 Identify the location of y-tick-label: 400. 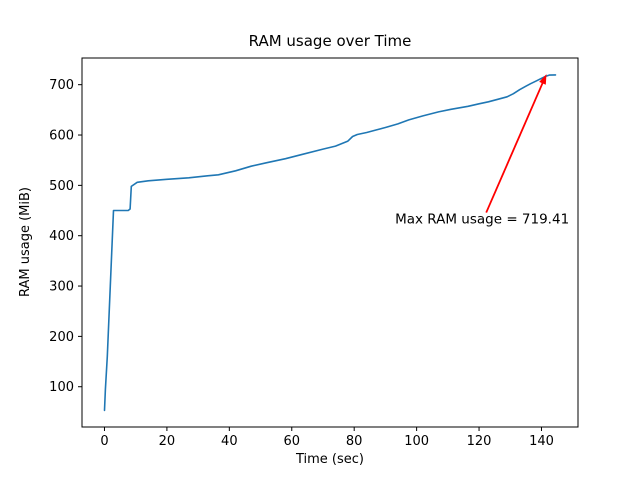
(61, 236).